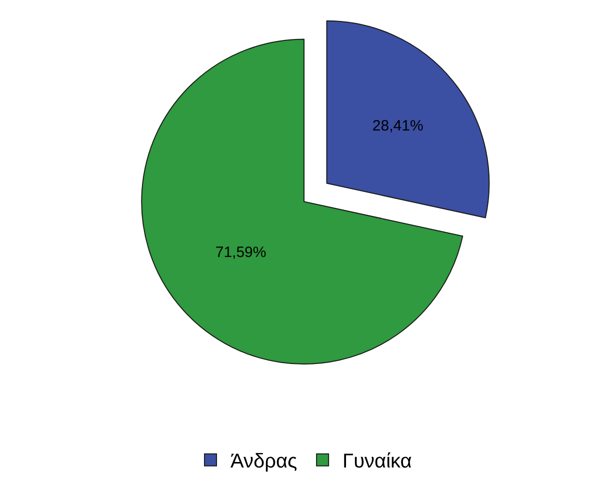  Describe the element at coordinates (398, 125) in the screenshot. I see `data-label: 28,41%` at that location.